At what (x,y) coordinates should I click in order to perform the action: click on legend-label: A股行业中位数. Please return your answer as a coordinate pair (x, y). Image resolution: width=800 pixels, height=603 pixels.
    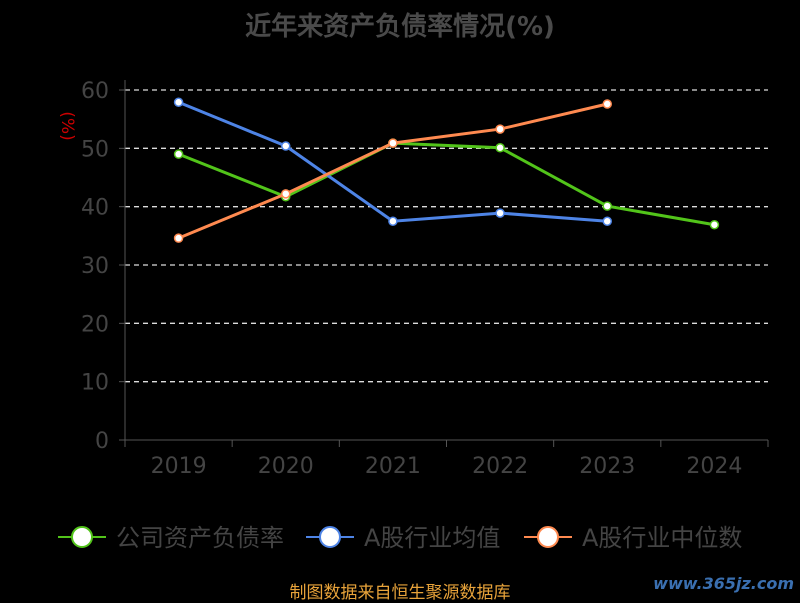
    Looking at the image, I should click on (662, 538).